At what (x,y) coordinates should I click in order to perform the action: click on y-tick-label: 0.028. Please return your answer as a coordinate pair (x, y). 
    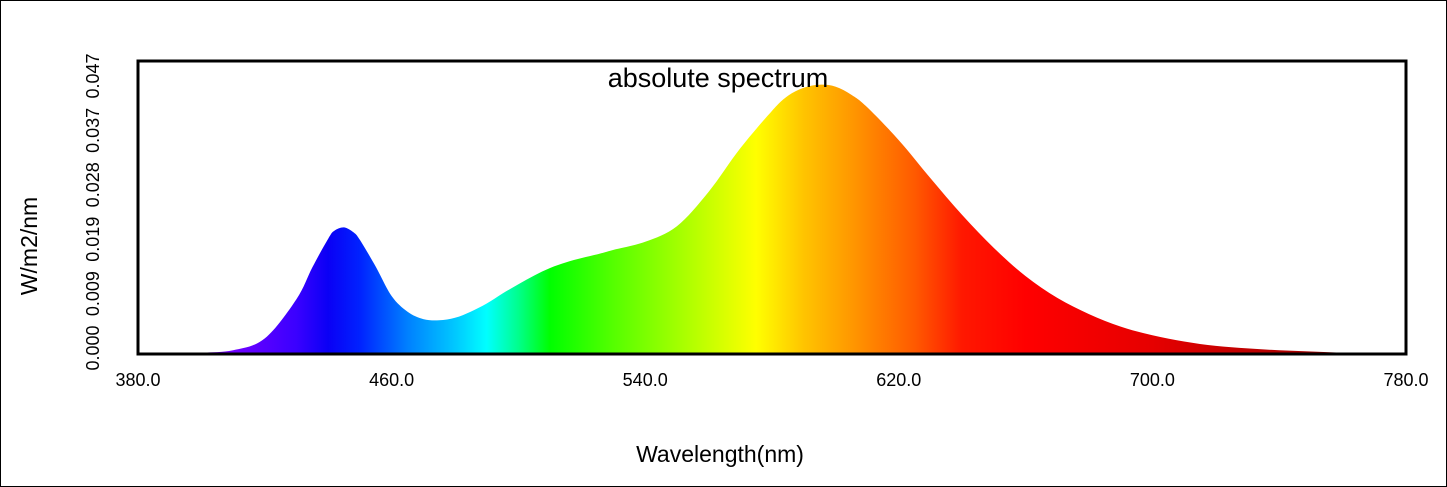
    Looking at the image, I should click on (93, 184).